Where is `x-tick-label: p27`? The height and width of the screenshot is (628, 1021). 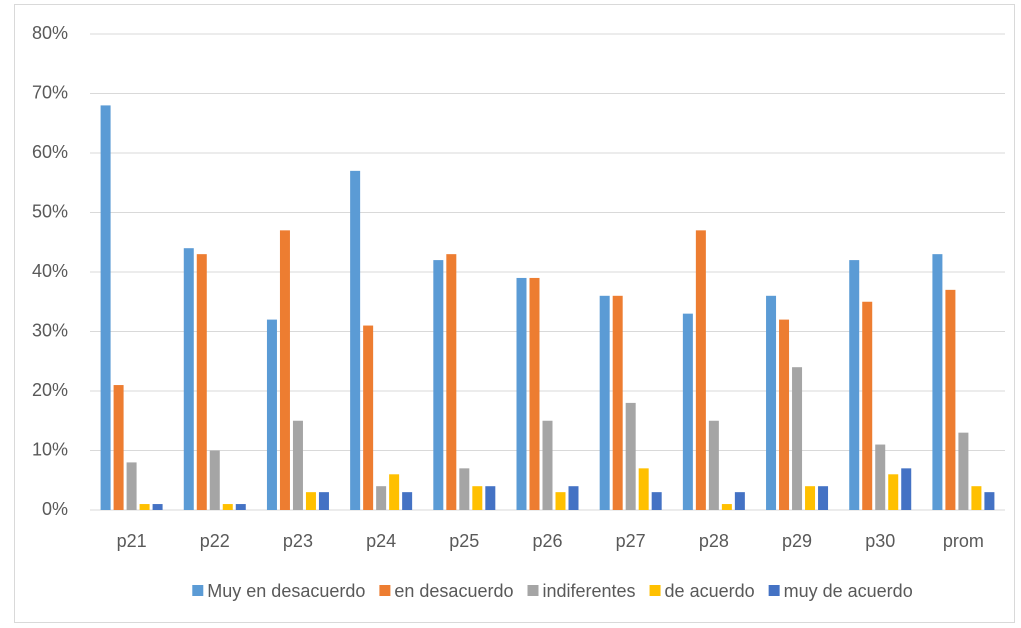
x-tick-label: p27 is located at coordinates (631, 541).